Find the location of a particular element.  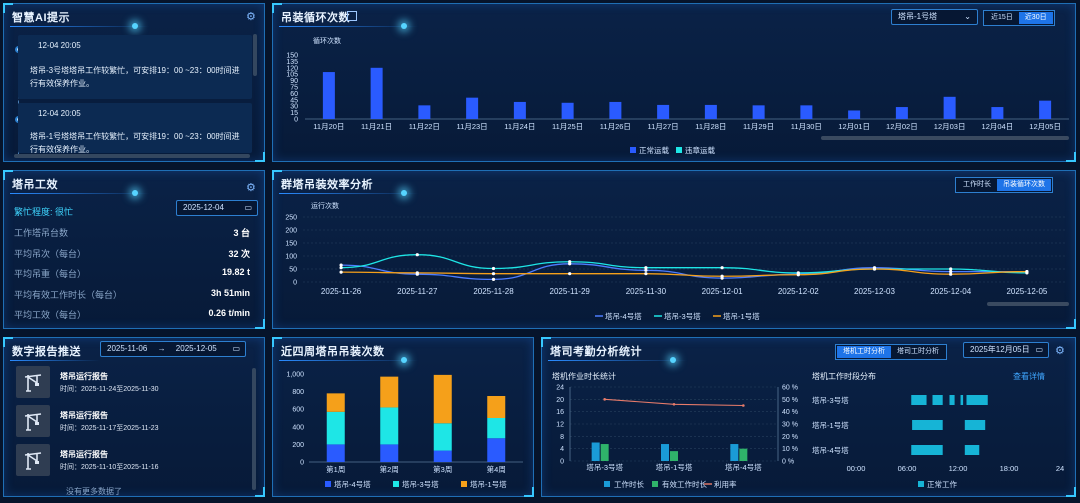

tab-cycle-count: 吊装循环次数 is located at coordinates (1024, 185).